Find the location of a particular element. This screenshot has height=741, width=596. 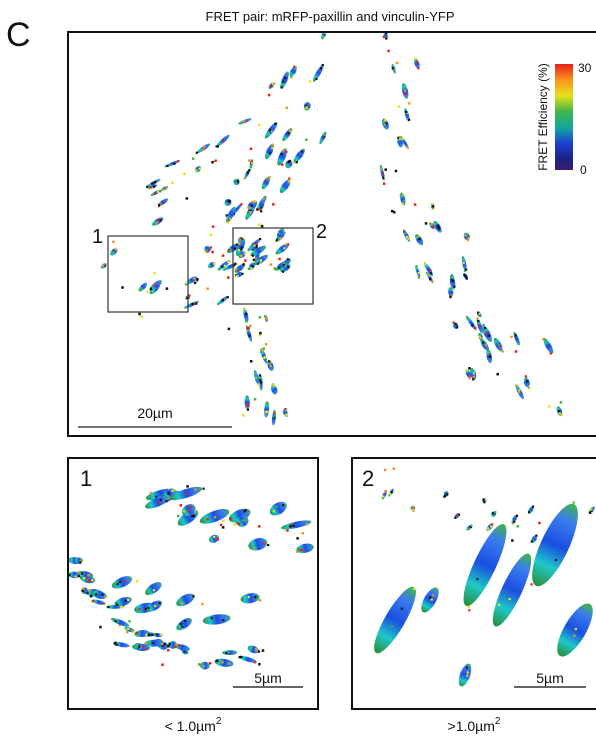

scale-bar-label: 20µm is located at coordinates (154, 413).